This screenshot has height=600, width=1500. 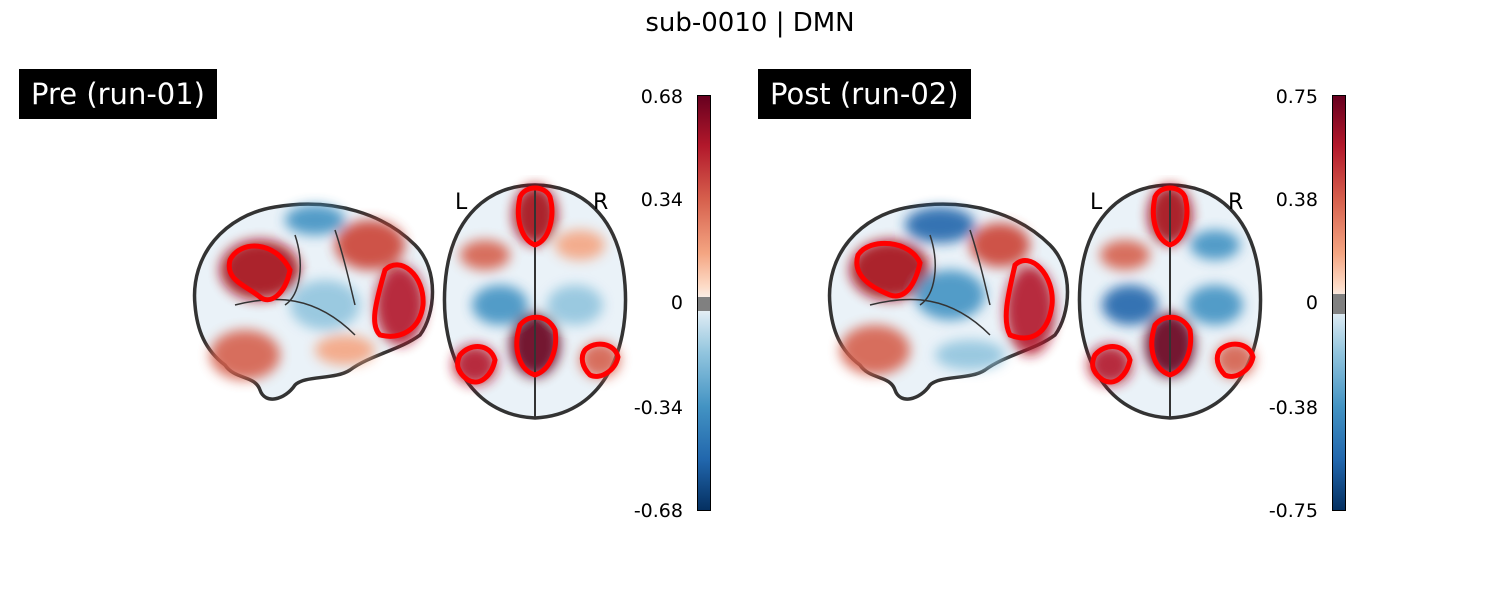 I want to click on figure-title: sub-0010 | DMN, so click(x=750, y=23).